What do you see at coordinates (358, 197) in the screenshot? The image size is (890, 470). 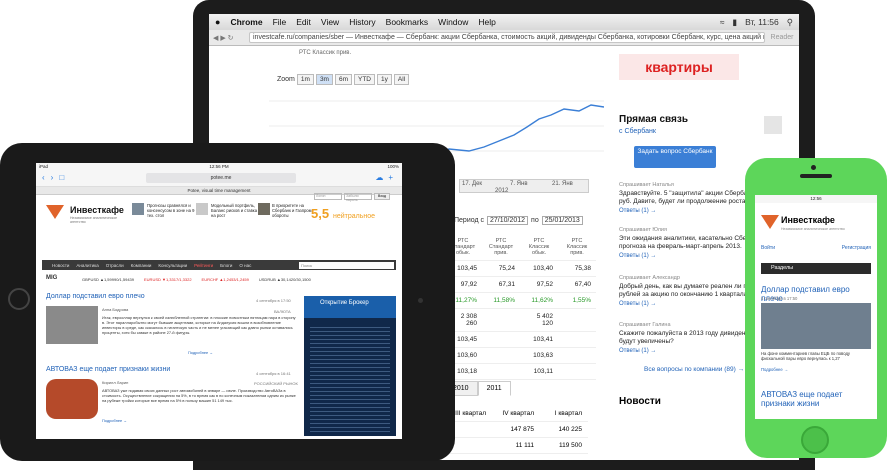 I see `password-input: Забыли пароль` at bounding box center [358, 197].